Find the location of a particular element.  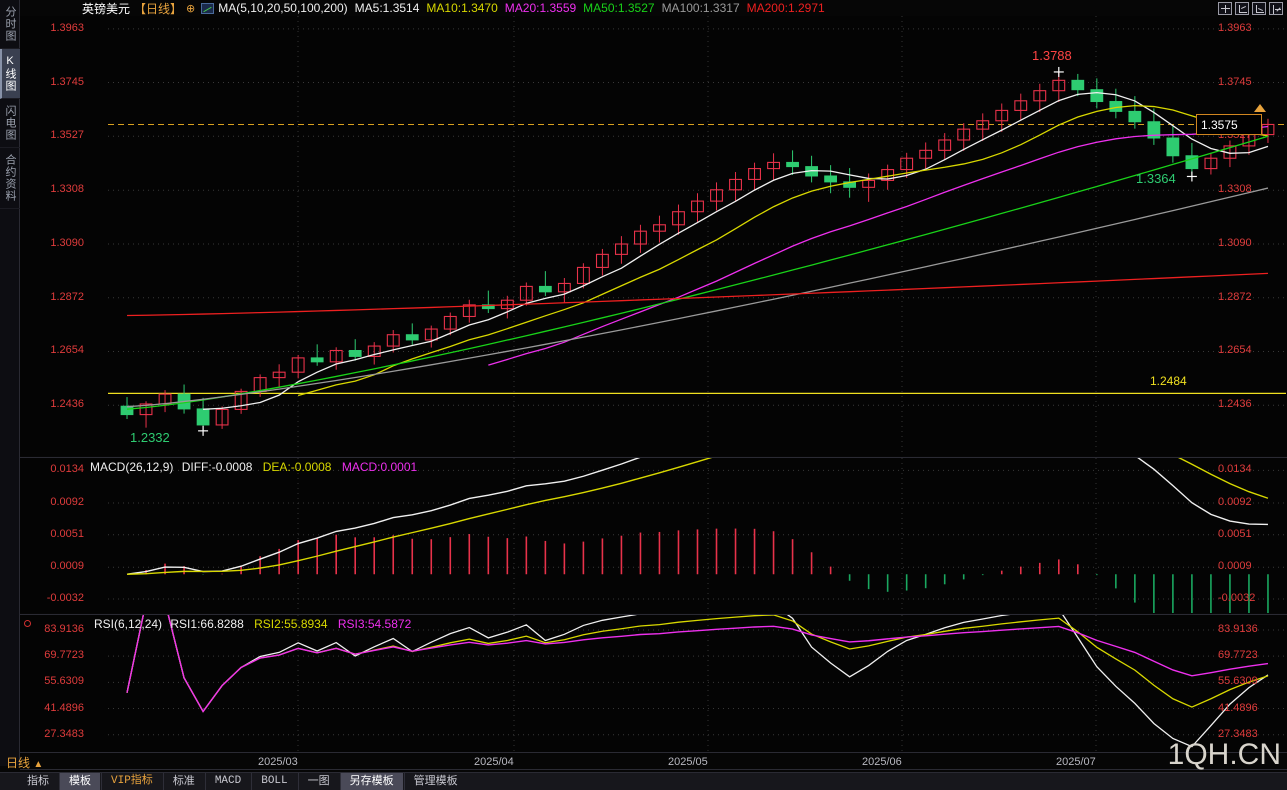

sidebar-item-label: 闪电图 is located at coordinates (10, 123).